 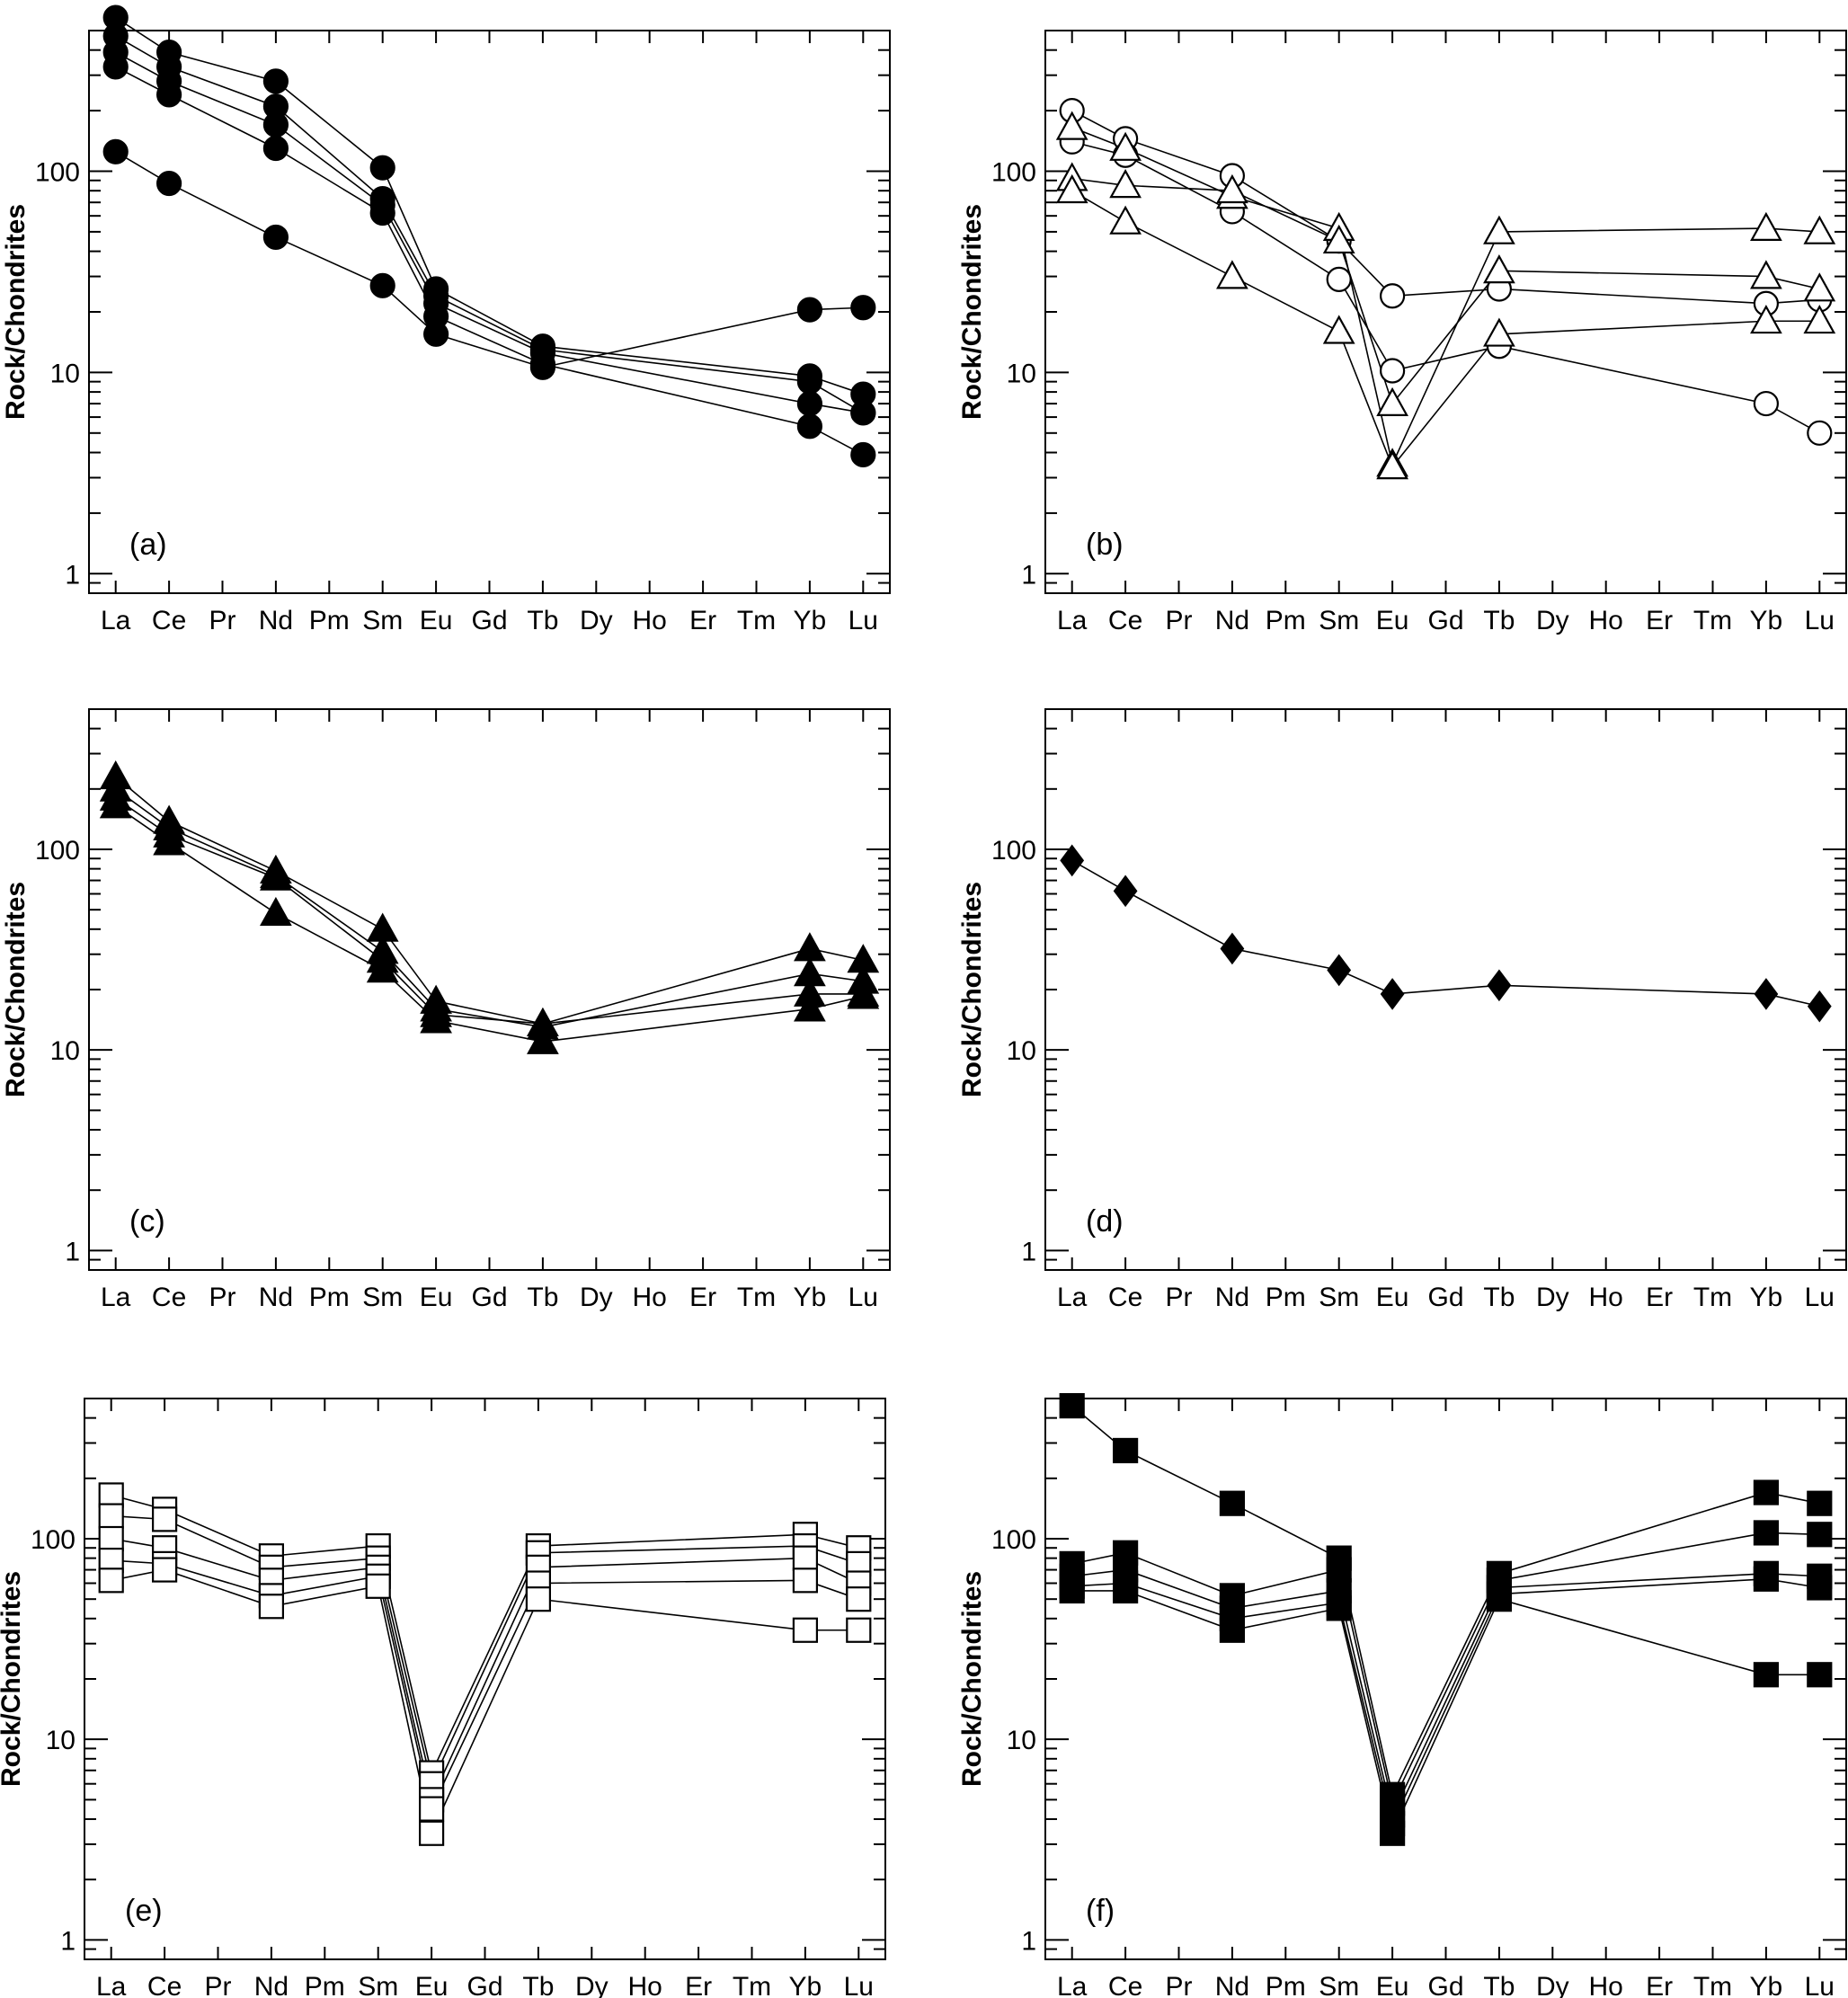 I want to click on data-point-a5-Eu, so click(x=436, y=334).